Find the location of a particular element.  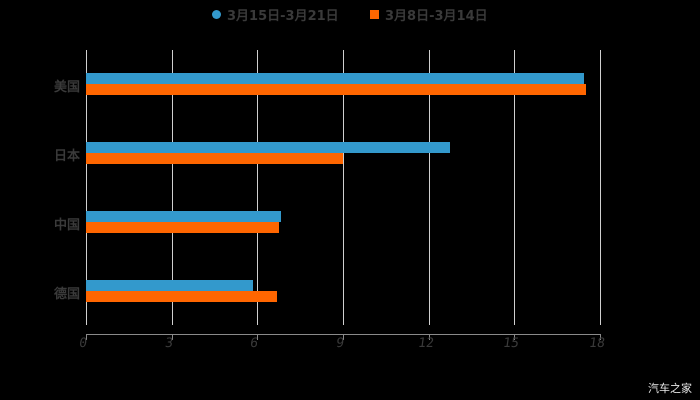

chart-legend: 3月15日-3月21日 3月8日-3月14日 is located at coordinates (350, 14).